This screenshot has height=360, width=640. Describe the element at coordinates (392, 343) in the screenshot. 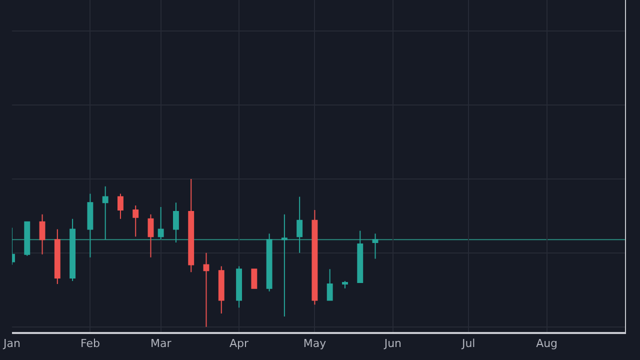

I see `x-tick-label: Jun` at that location.